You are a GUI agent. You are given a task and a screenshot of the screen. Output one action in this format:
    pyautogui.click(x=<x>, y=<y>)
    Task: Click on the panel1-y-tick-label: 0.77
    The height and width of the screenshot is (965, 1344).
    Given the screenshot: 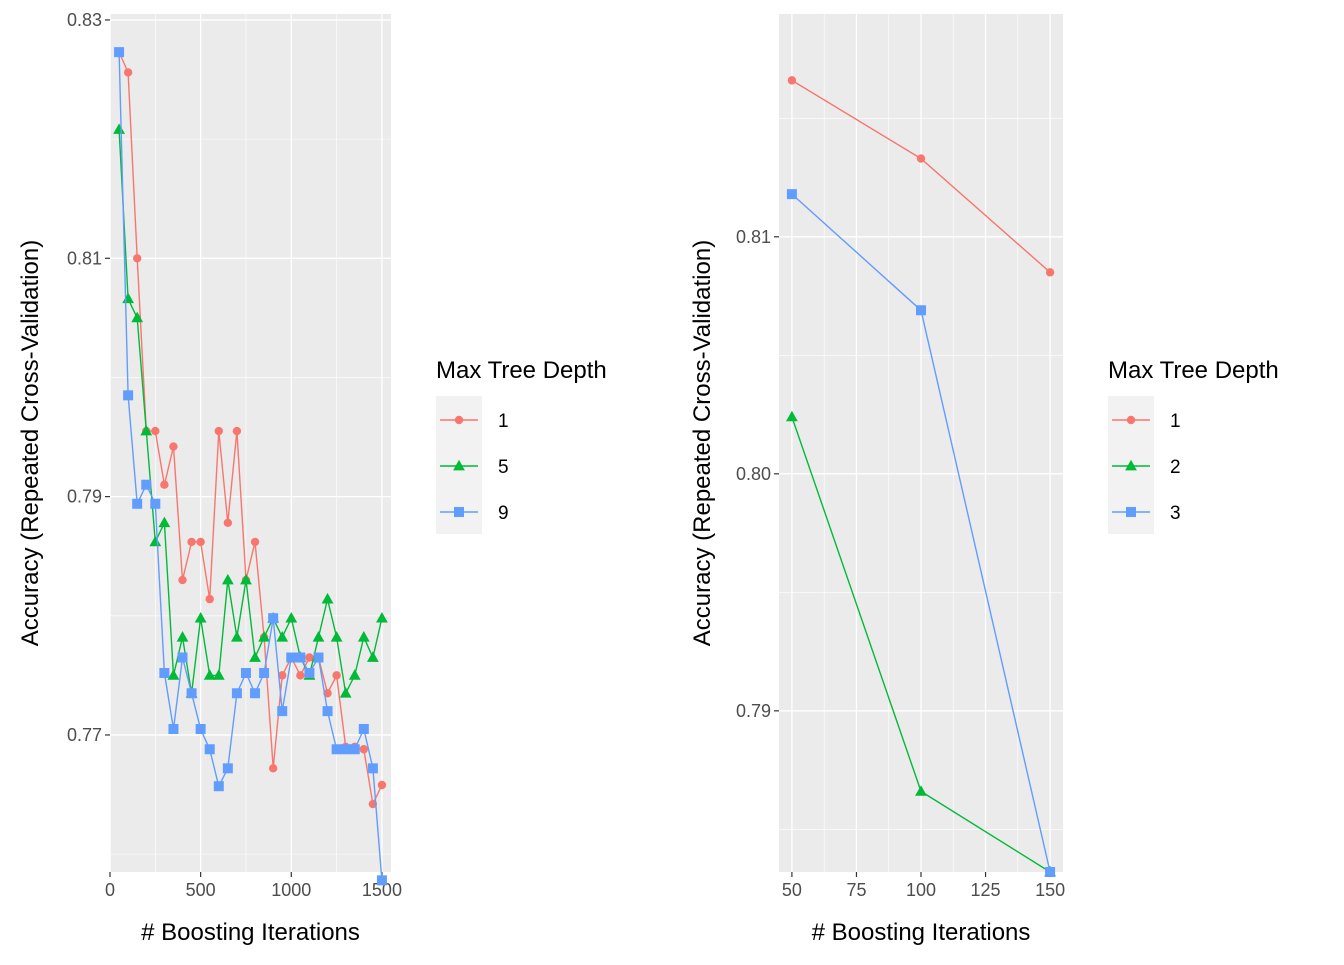 What is the action you would take?
    pyautogui.click(x=84, y=735)
    